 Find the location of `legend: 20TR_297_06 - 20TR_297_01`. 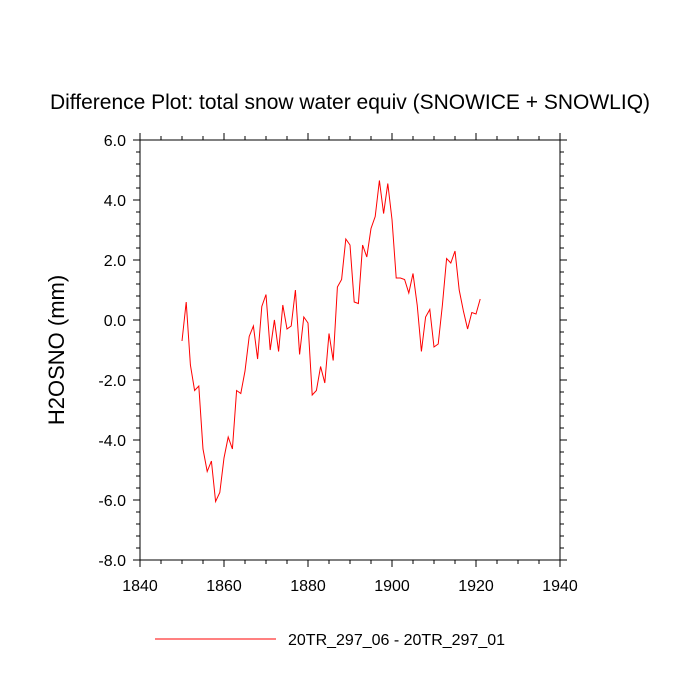

legend: 20TR_297_06 - 20TR_297_01 is located at coordinates (330, 640).